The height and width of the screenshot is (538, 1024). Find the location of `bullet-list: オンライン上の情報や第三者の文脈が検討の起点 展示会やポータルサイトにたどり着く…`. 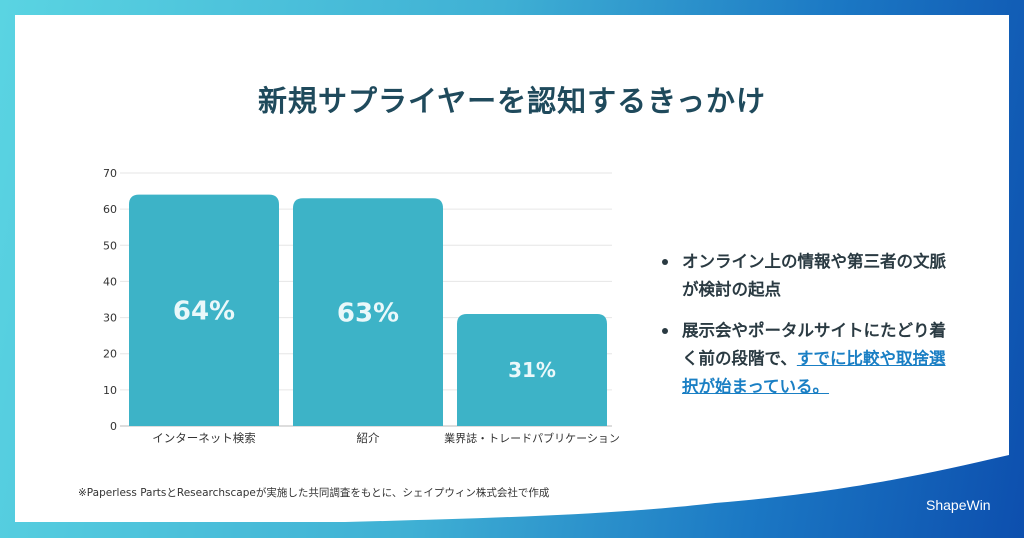

bullet-list: オンライン上の情報や第三者の文脈が検討の起点 展示会やポータルサイトにたどり着く… is located at coordinates (810, 331).